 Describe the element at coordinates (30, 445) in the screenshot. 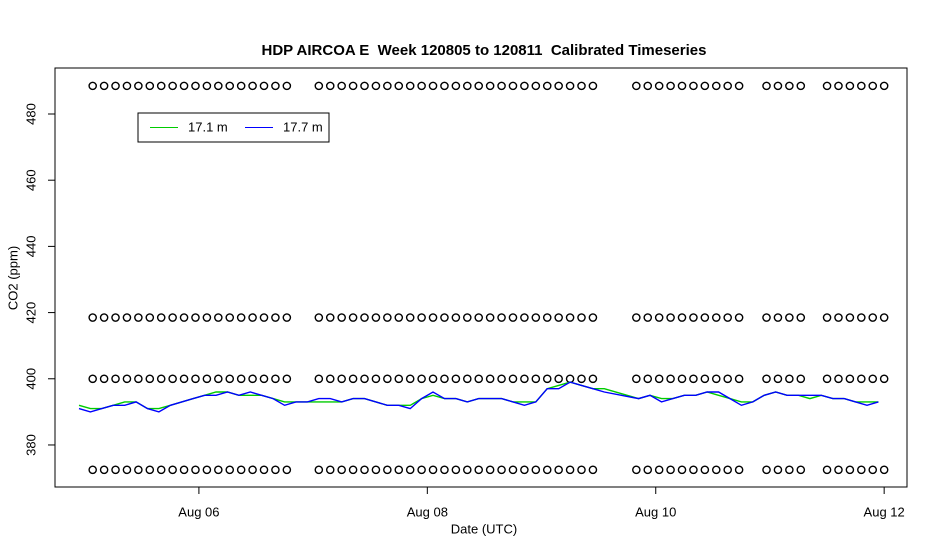

I see `y-tick-label: 380` at that location.